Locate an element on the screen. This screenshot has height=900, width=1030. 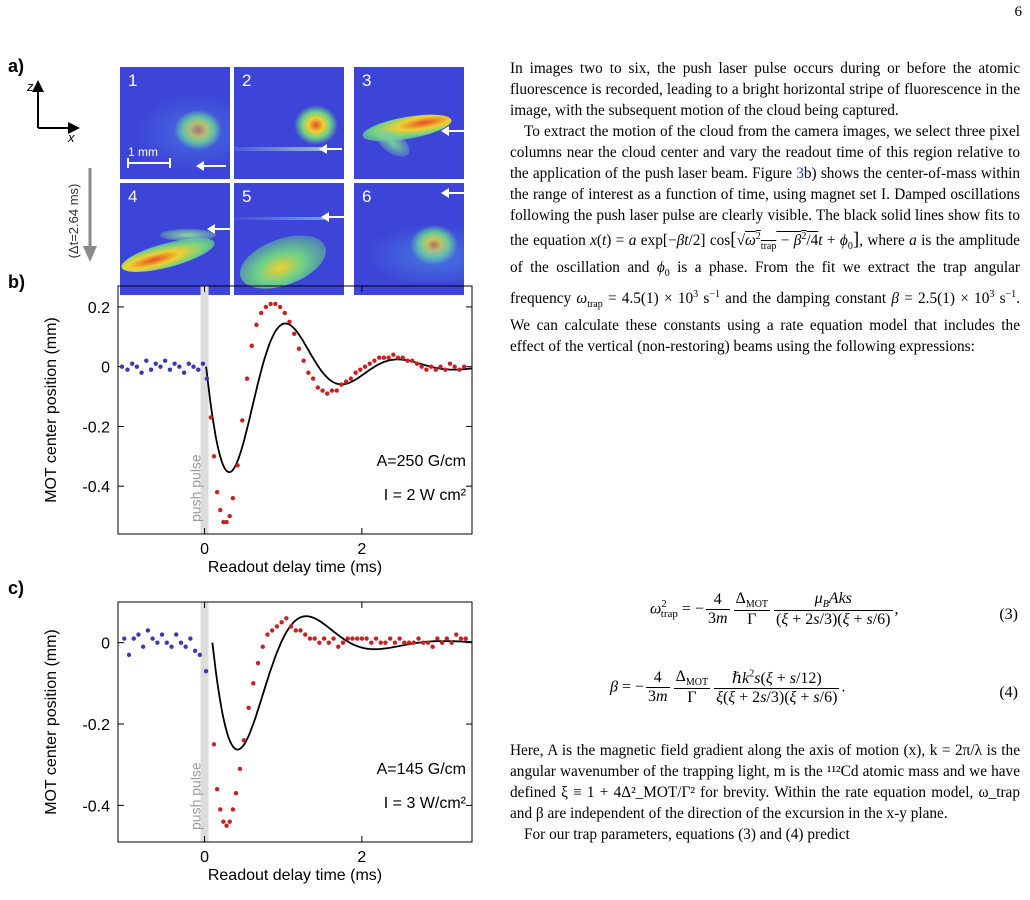
chart-annotation: I = 3 W/cm² is located at coordinates (425, 803).